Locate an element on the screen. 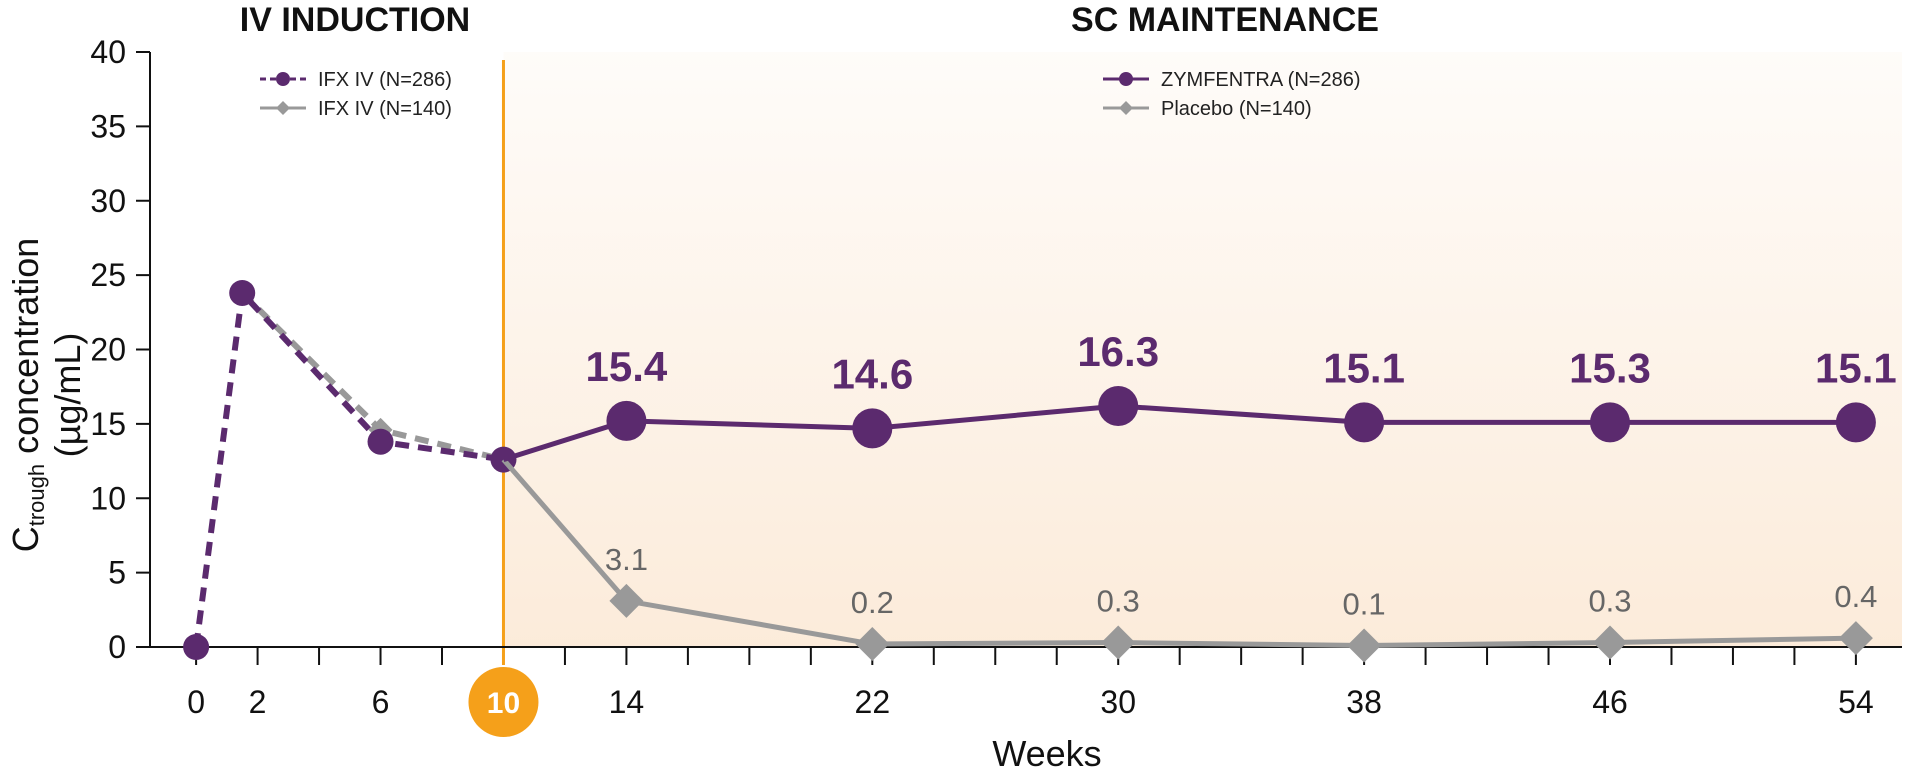 The width and height of the screenshot is (1920, 776). y-tick-label: 25 is located at coordinates (108, 275).